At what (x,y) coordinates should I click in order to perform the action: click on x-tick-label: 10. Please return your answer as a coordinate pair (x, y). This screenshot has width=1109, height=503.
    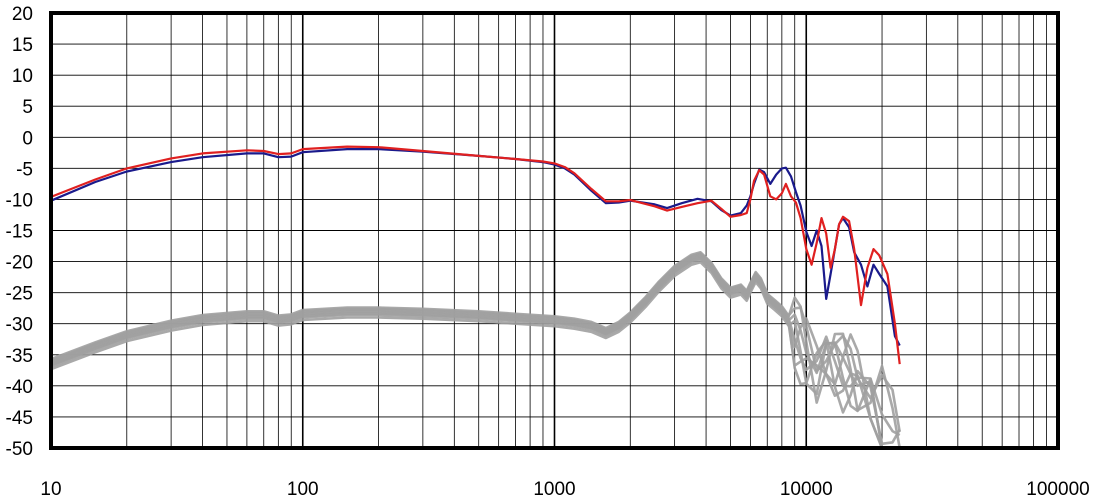
    Looking at the image, I should click on (50, 489).